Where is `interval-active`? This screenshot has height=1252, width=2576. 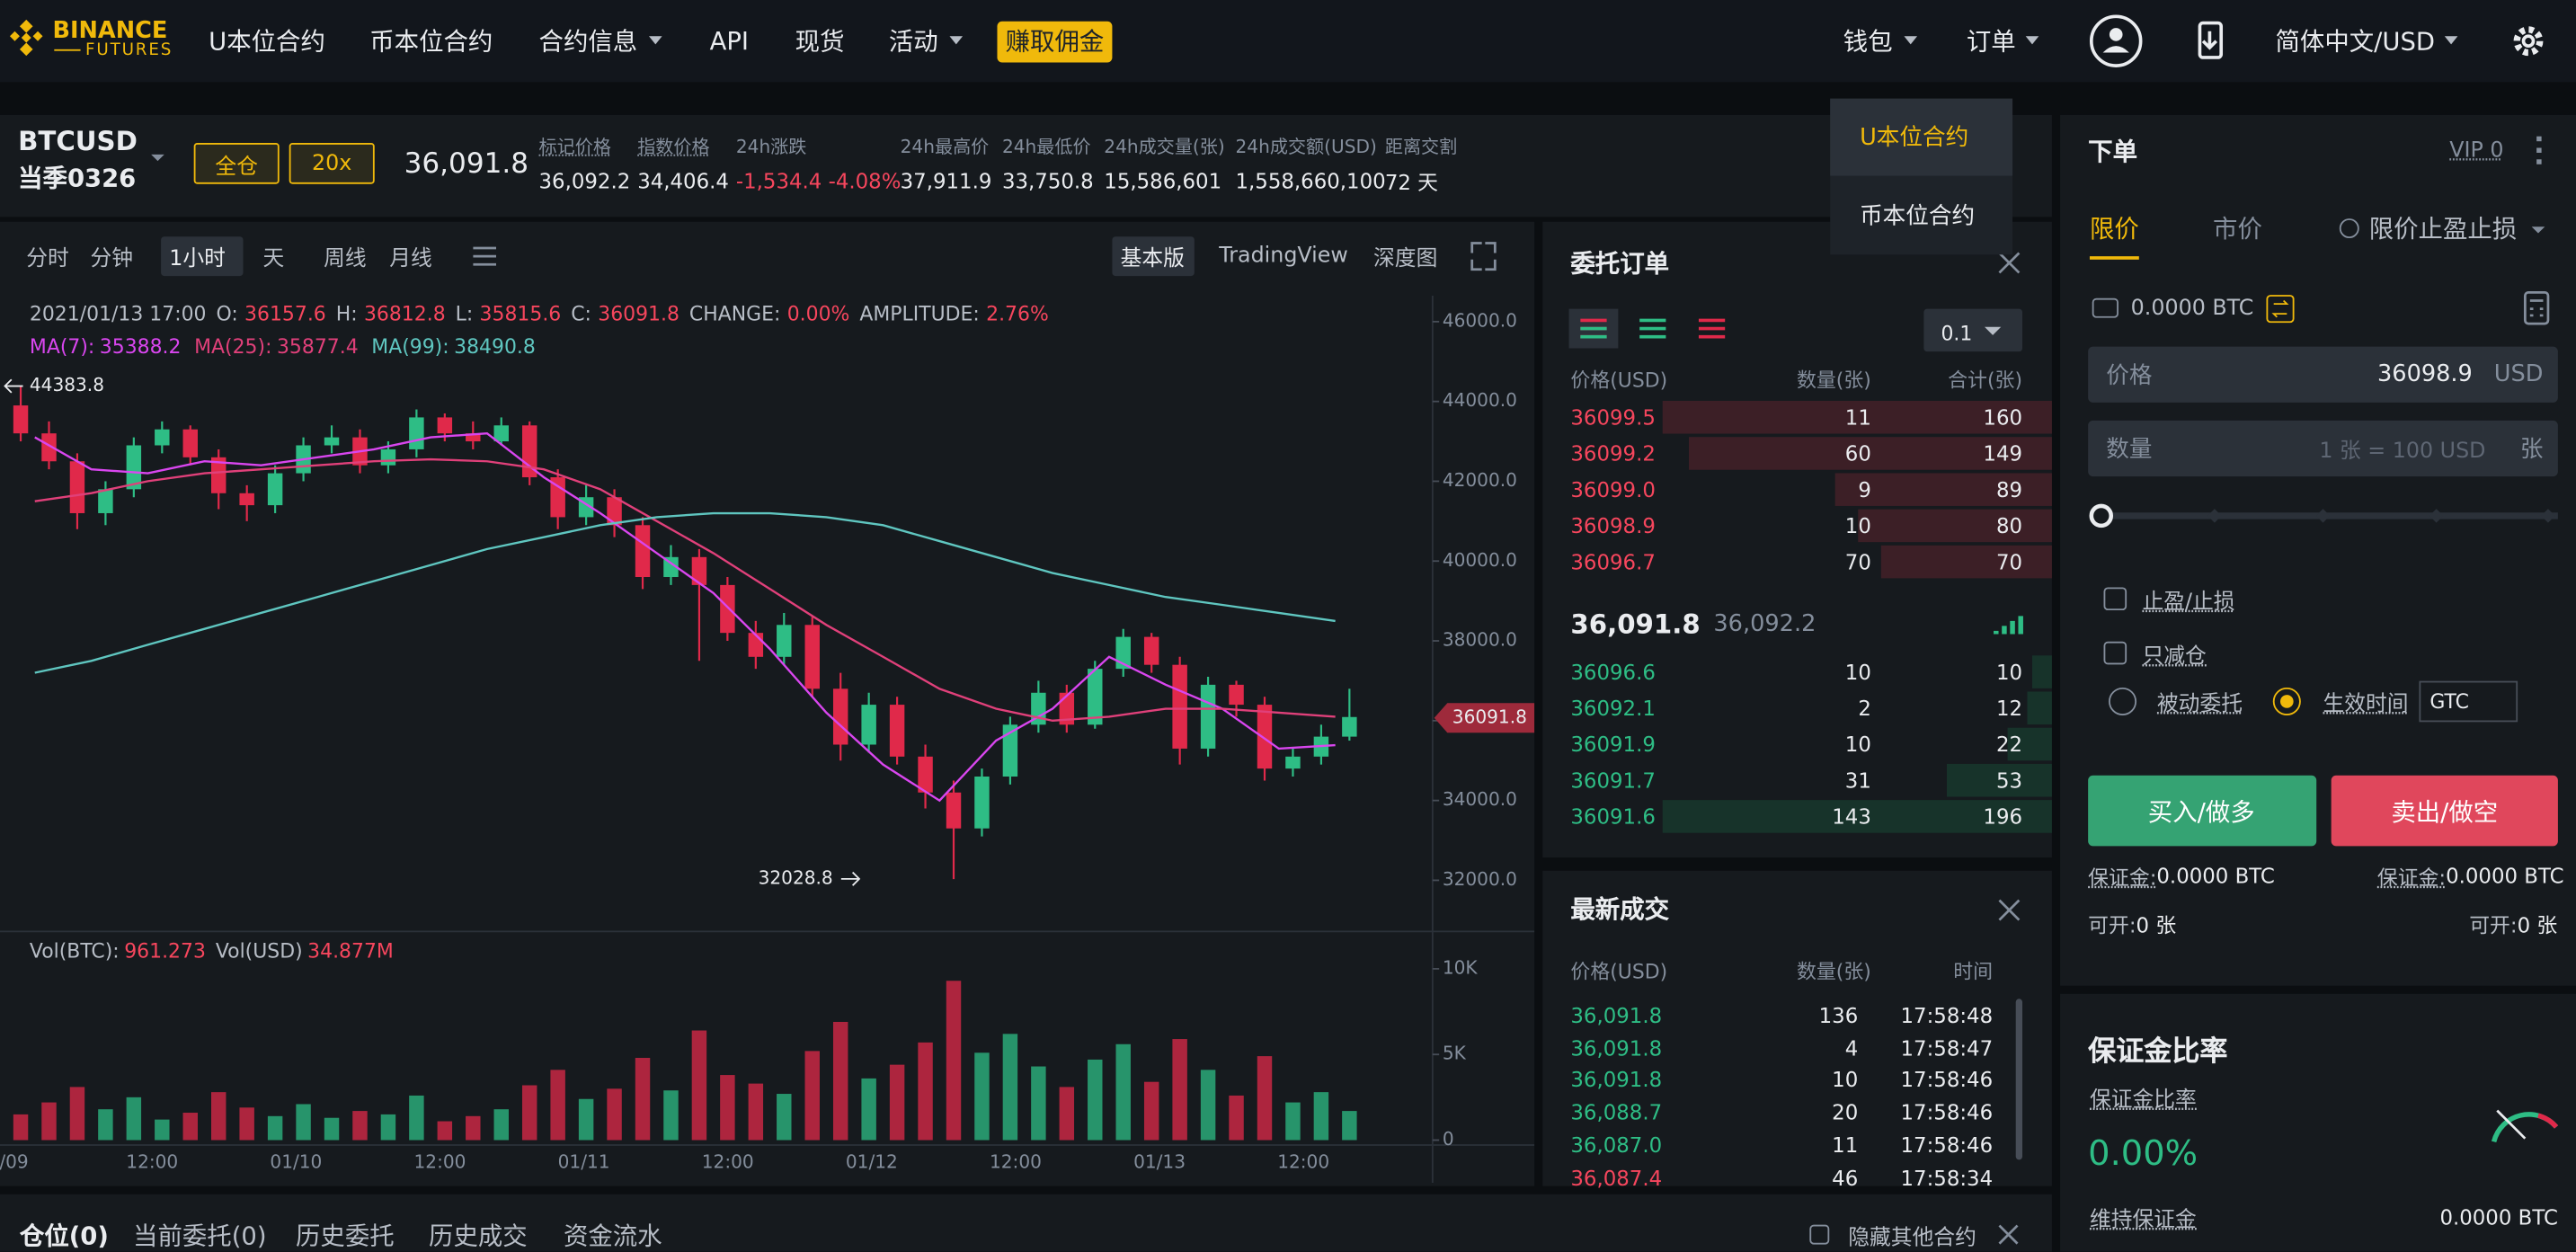 interval-active is located at coordinates (202, 256).